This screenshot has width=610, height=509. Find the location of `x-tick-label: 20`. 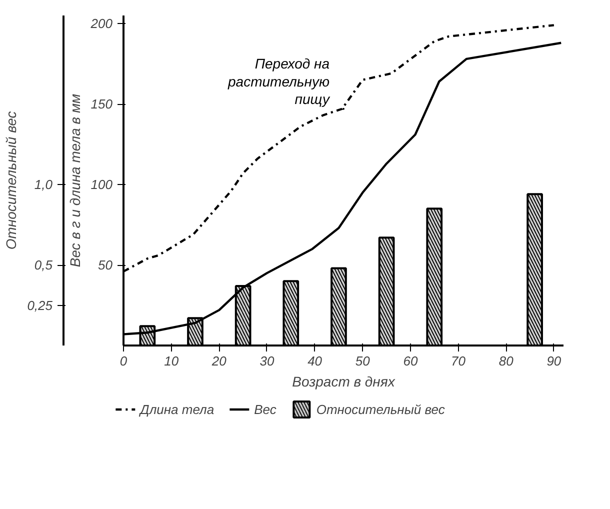

x-tick-label: 20 is located at coordinates (219, 361).